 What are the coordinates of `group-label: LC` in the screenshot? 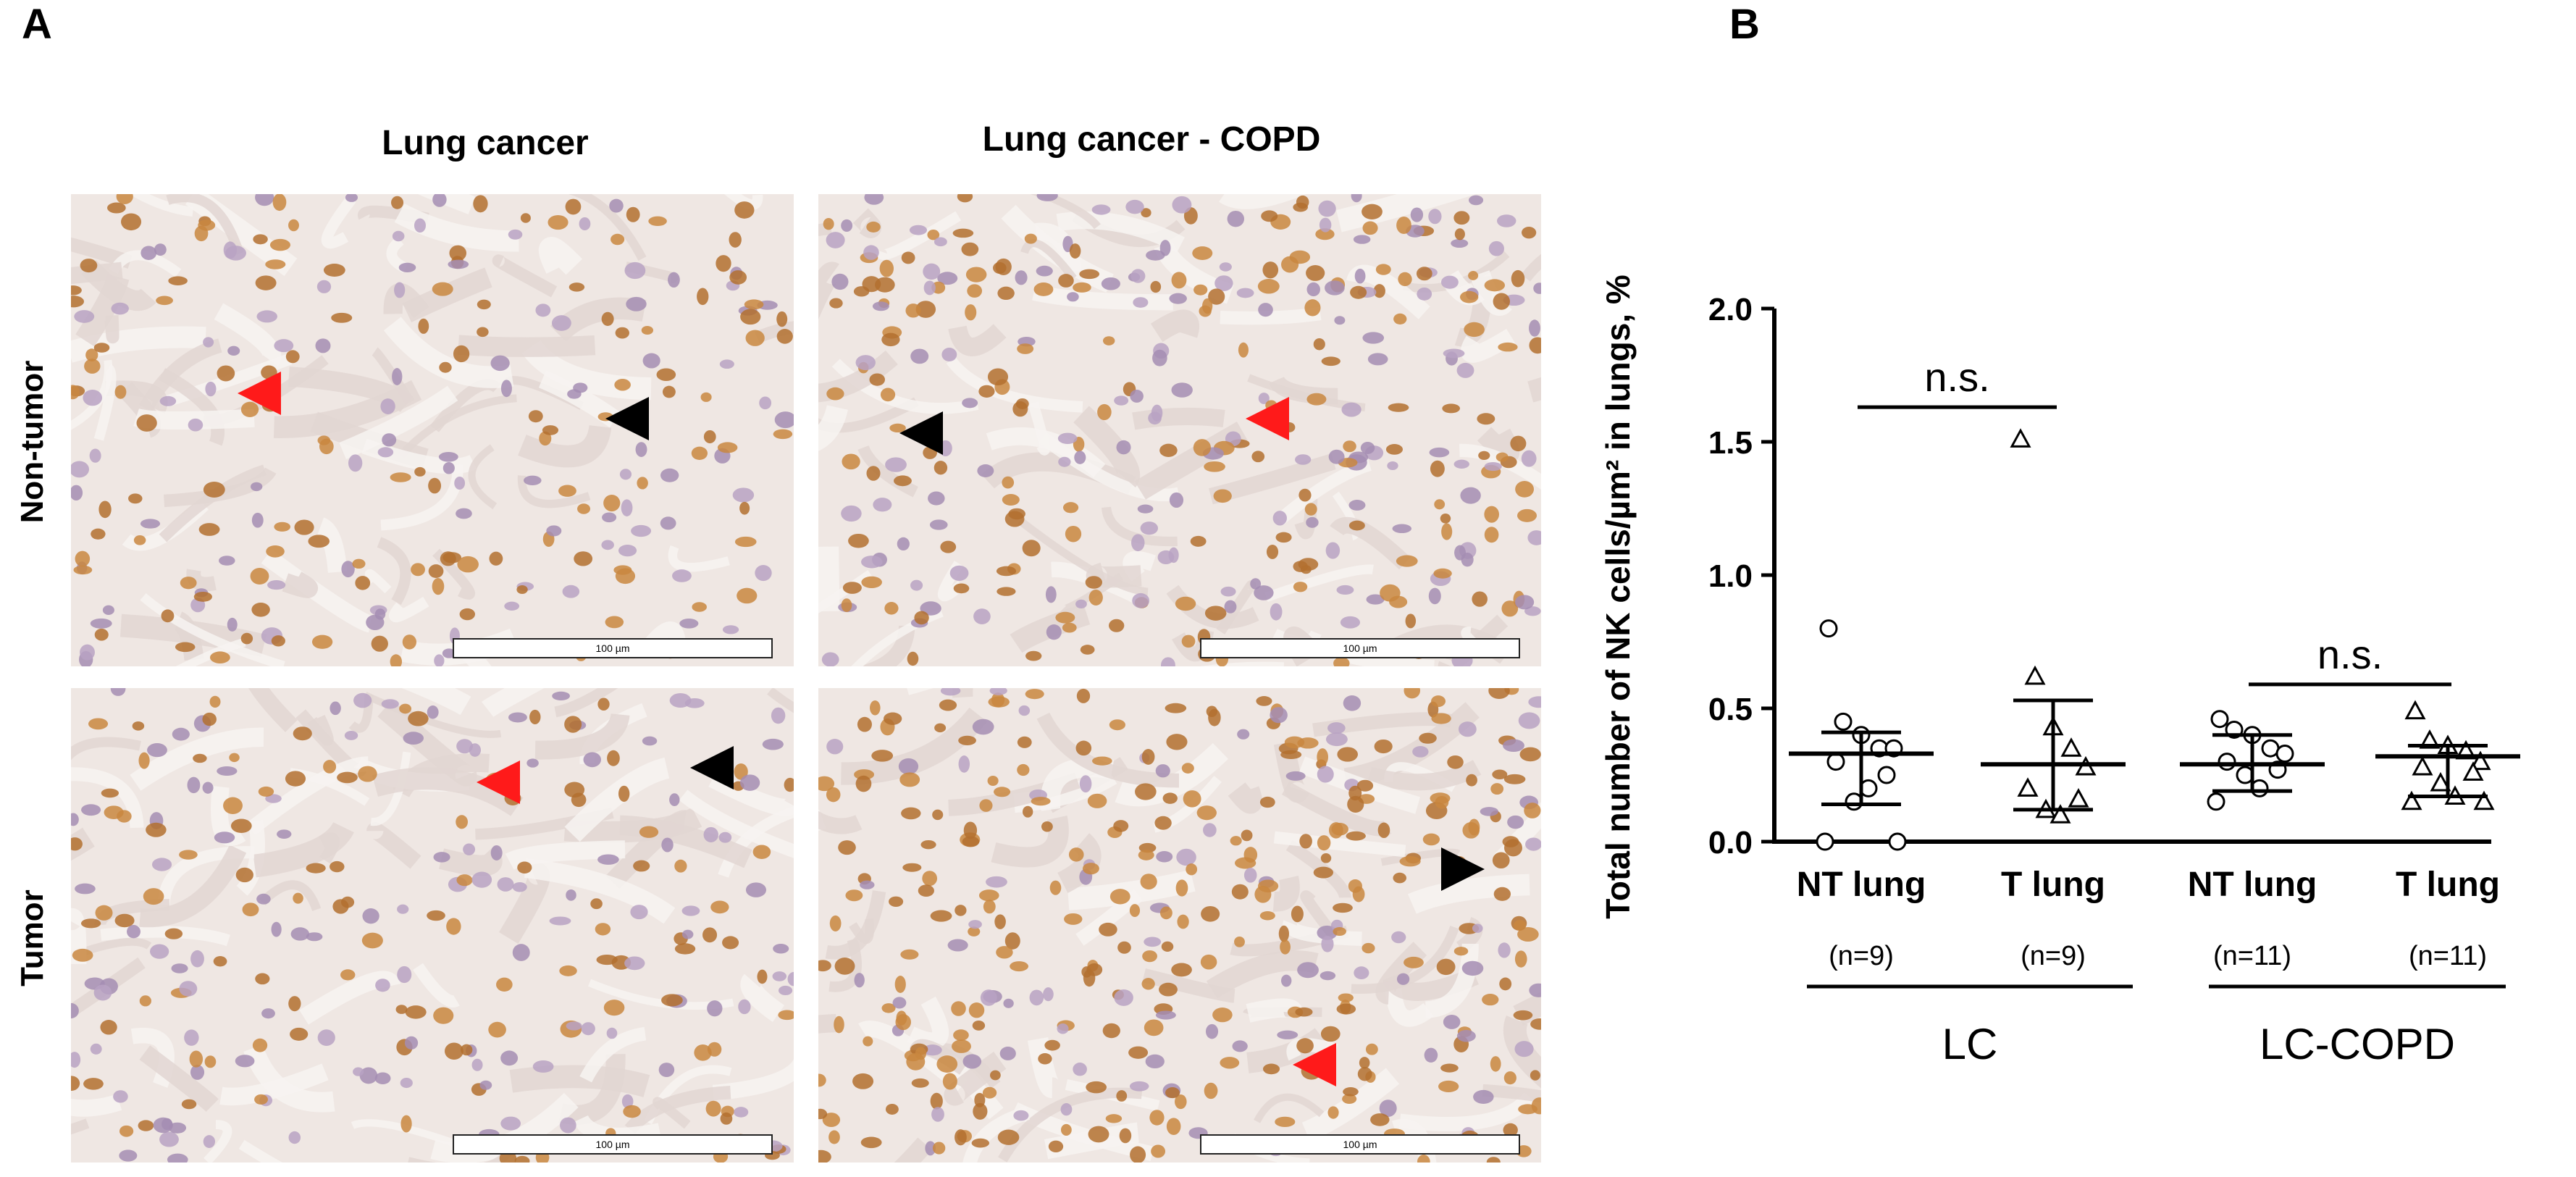 It's located at (1970, 1044).